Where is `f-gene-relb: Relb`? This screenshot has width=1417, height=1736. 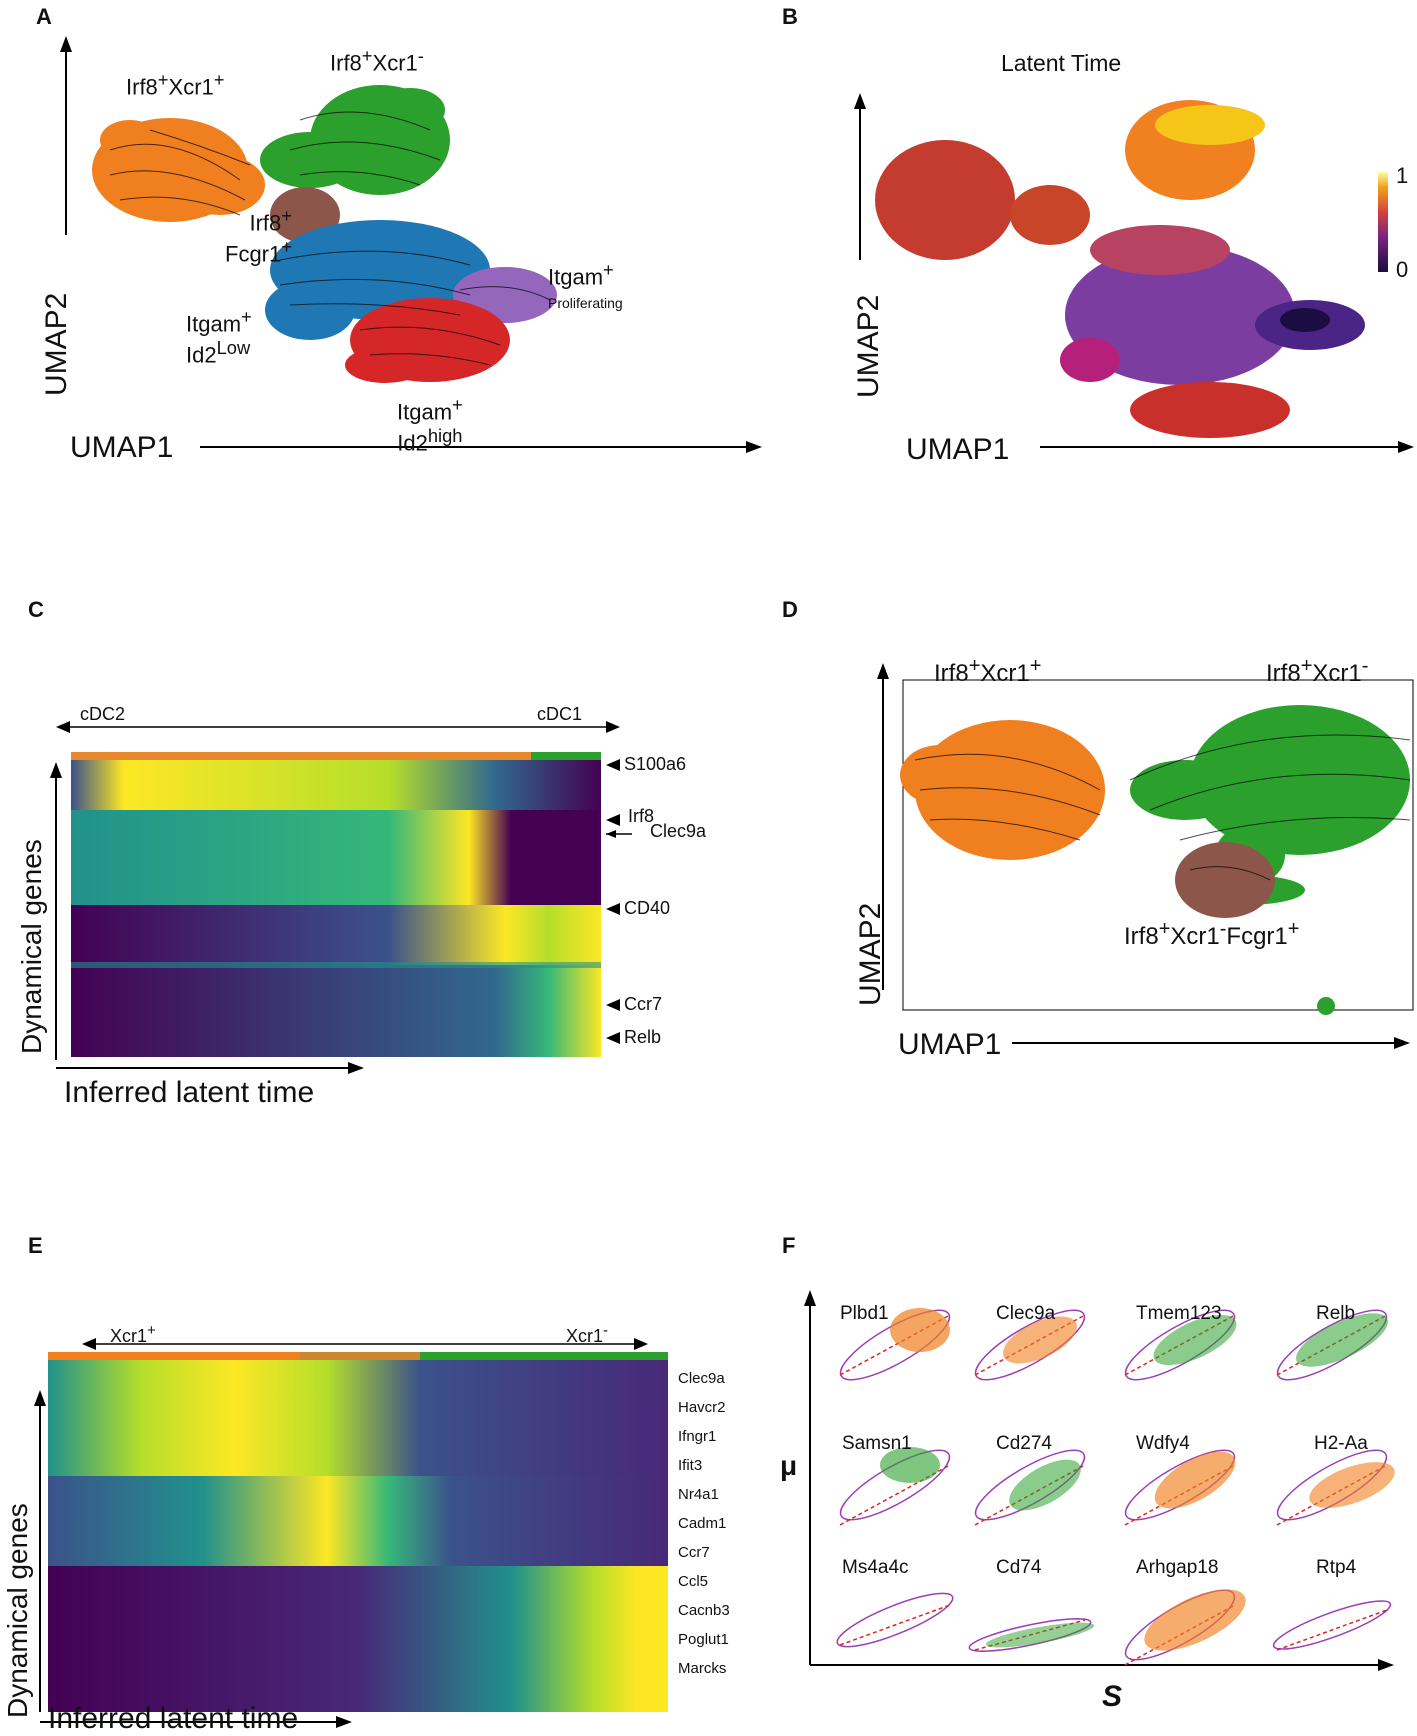
f-gene-relb: Relb is located at coordinates (1336, 1313).